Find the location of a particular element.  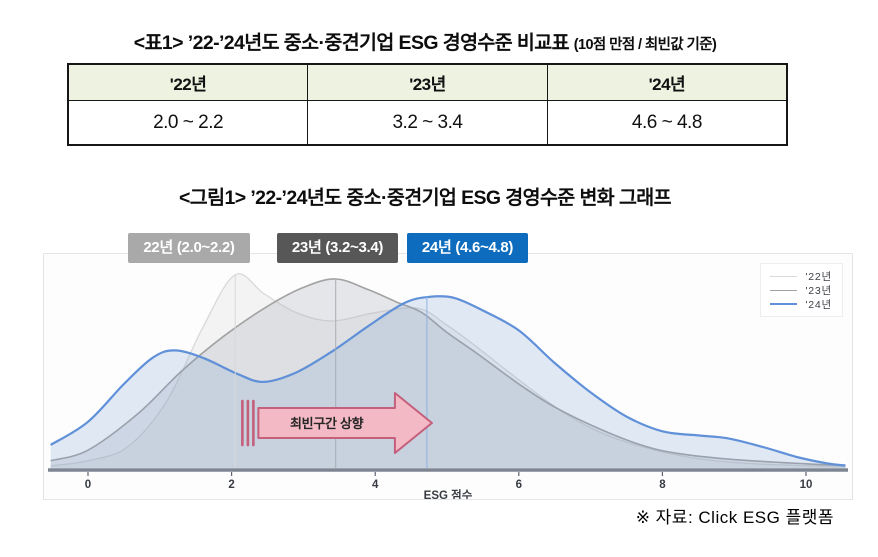

figure-title: <그림1> ’22-’24년도 중소·중견기업 ESG 경영수준 변화 그래프 is located at coordinates (425, 198).